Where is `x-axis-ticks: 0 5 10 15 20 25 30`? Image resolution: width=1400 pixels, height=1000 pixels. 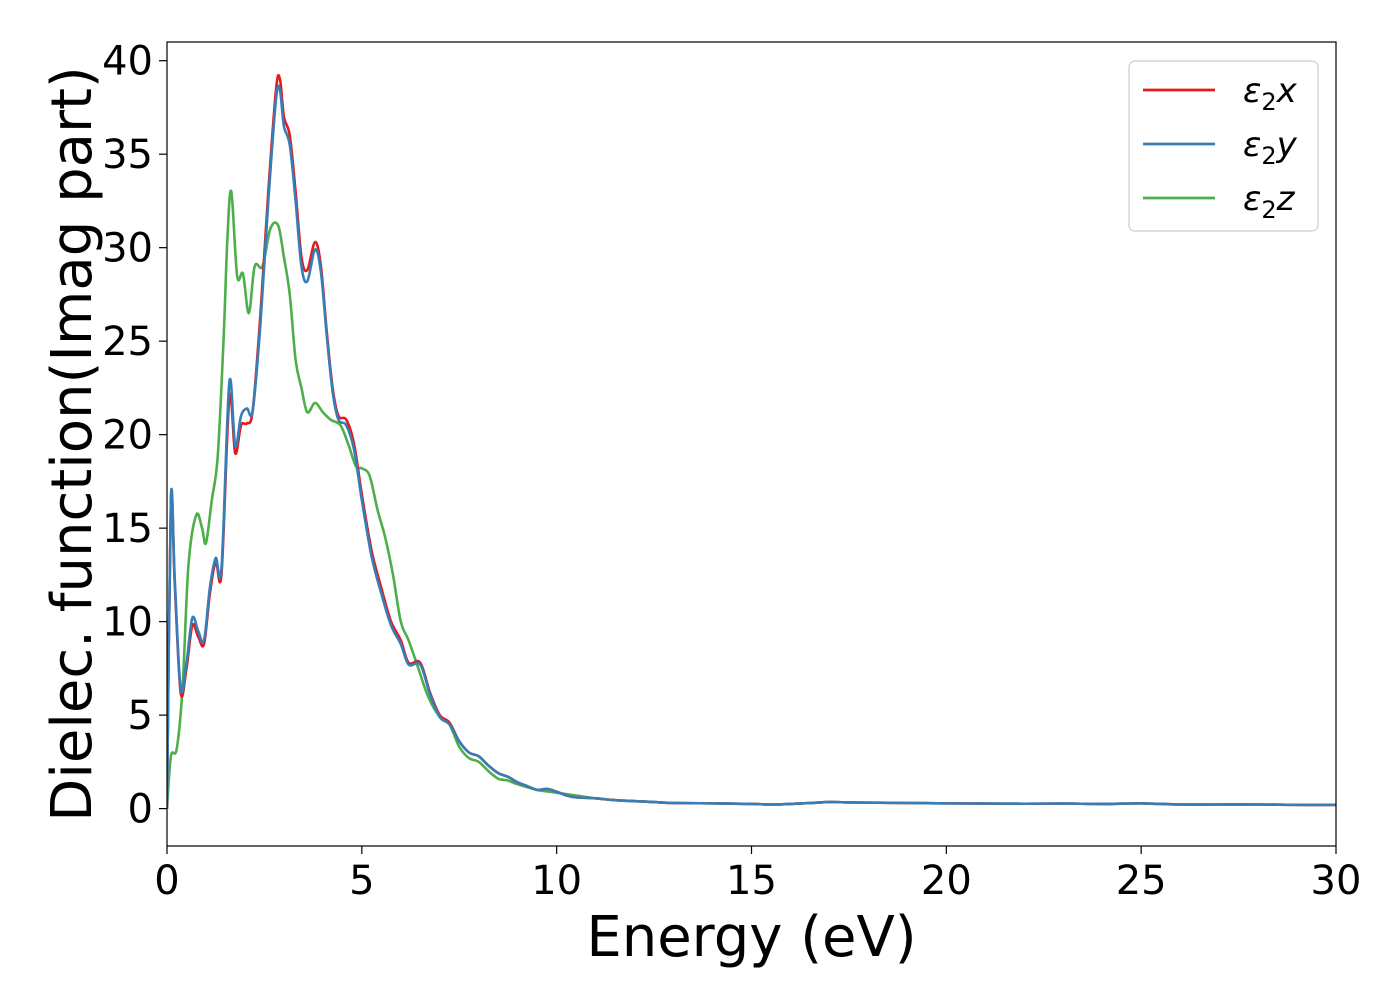 x-axis-ticks: 0 5 10 15 20 25 30 is located at coordinates (757, 875).